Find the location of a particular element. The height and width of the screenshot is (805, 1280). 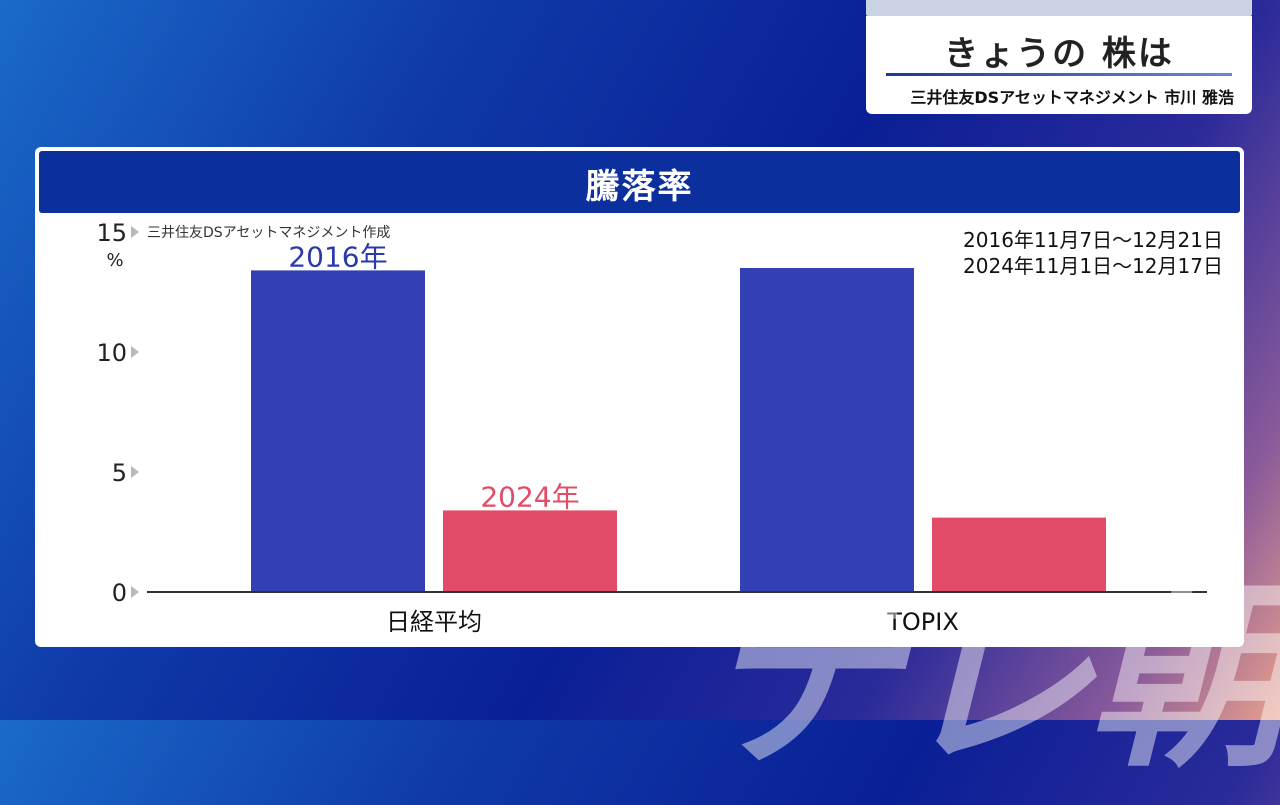

period-label-1: 2016年11月7日〜12月21日 is located at coordinates (1093, 240).